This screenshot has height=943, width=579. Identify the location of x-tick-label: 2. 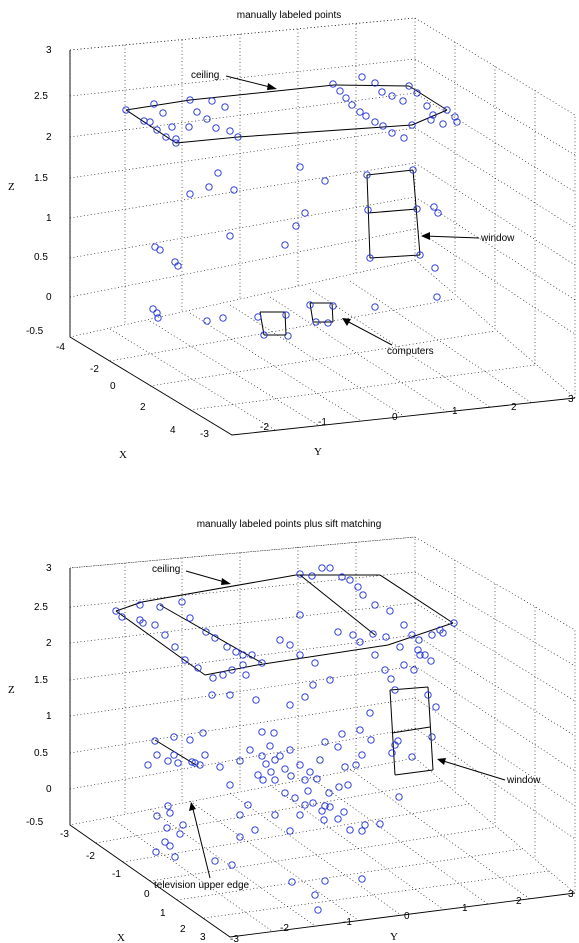
(143, 407).